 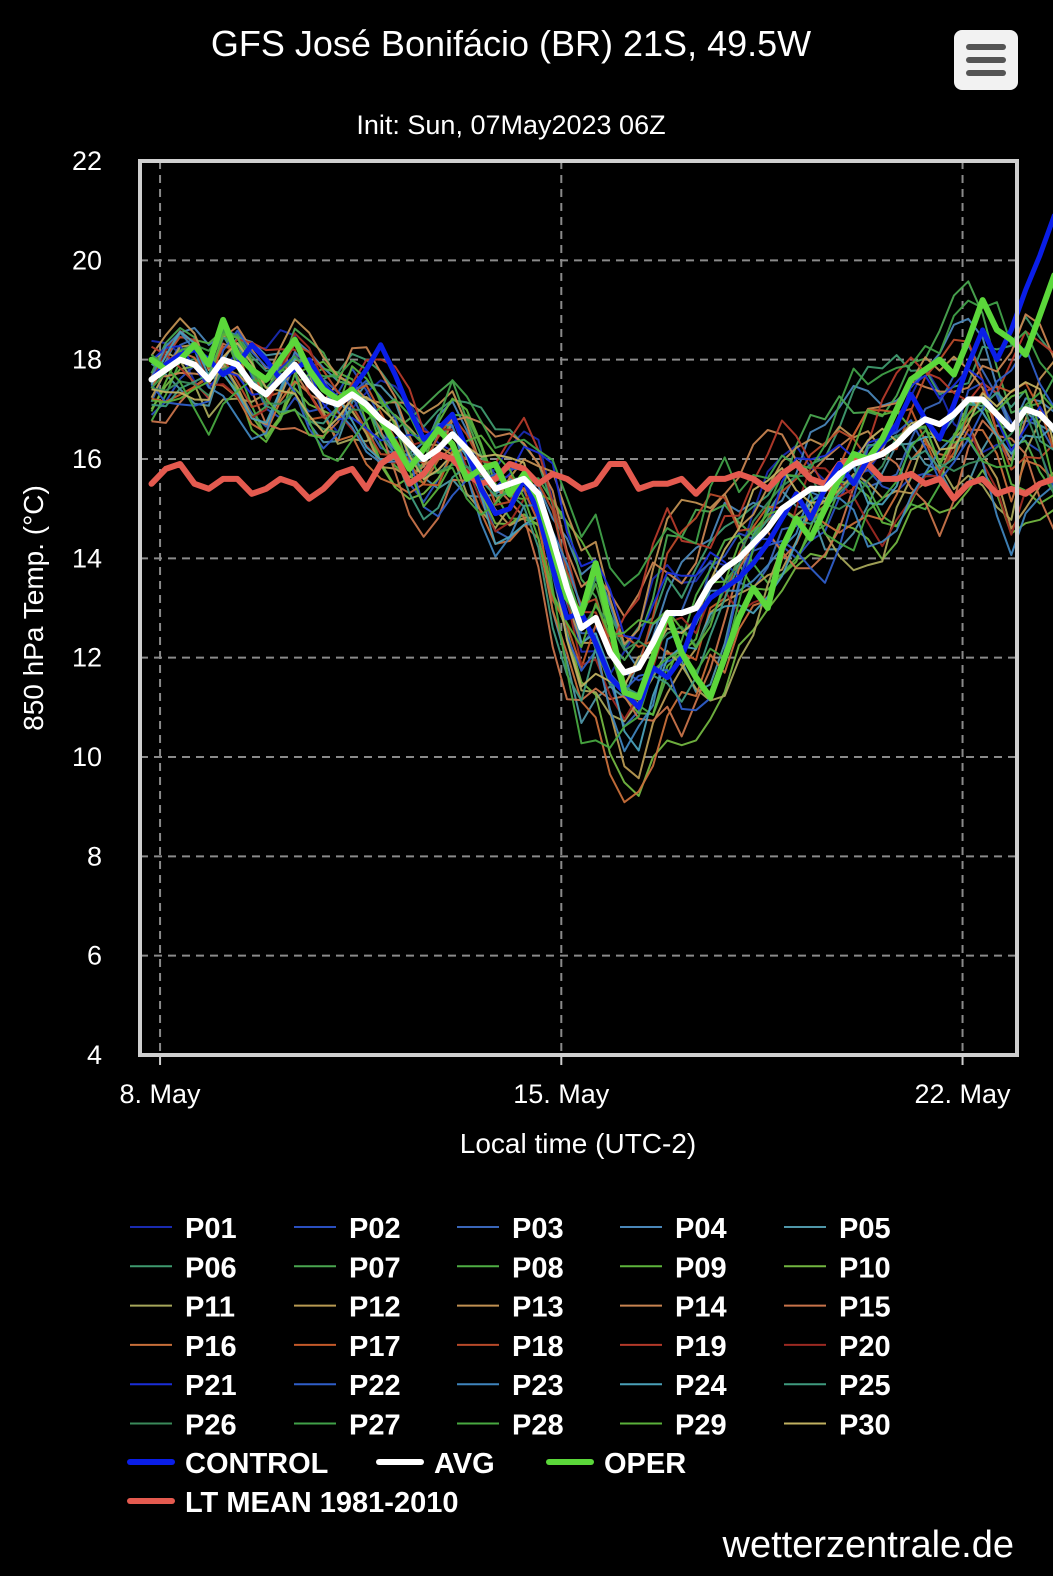 I want to click on legend-label-P17: P17, so click(x=375, y=1347).